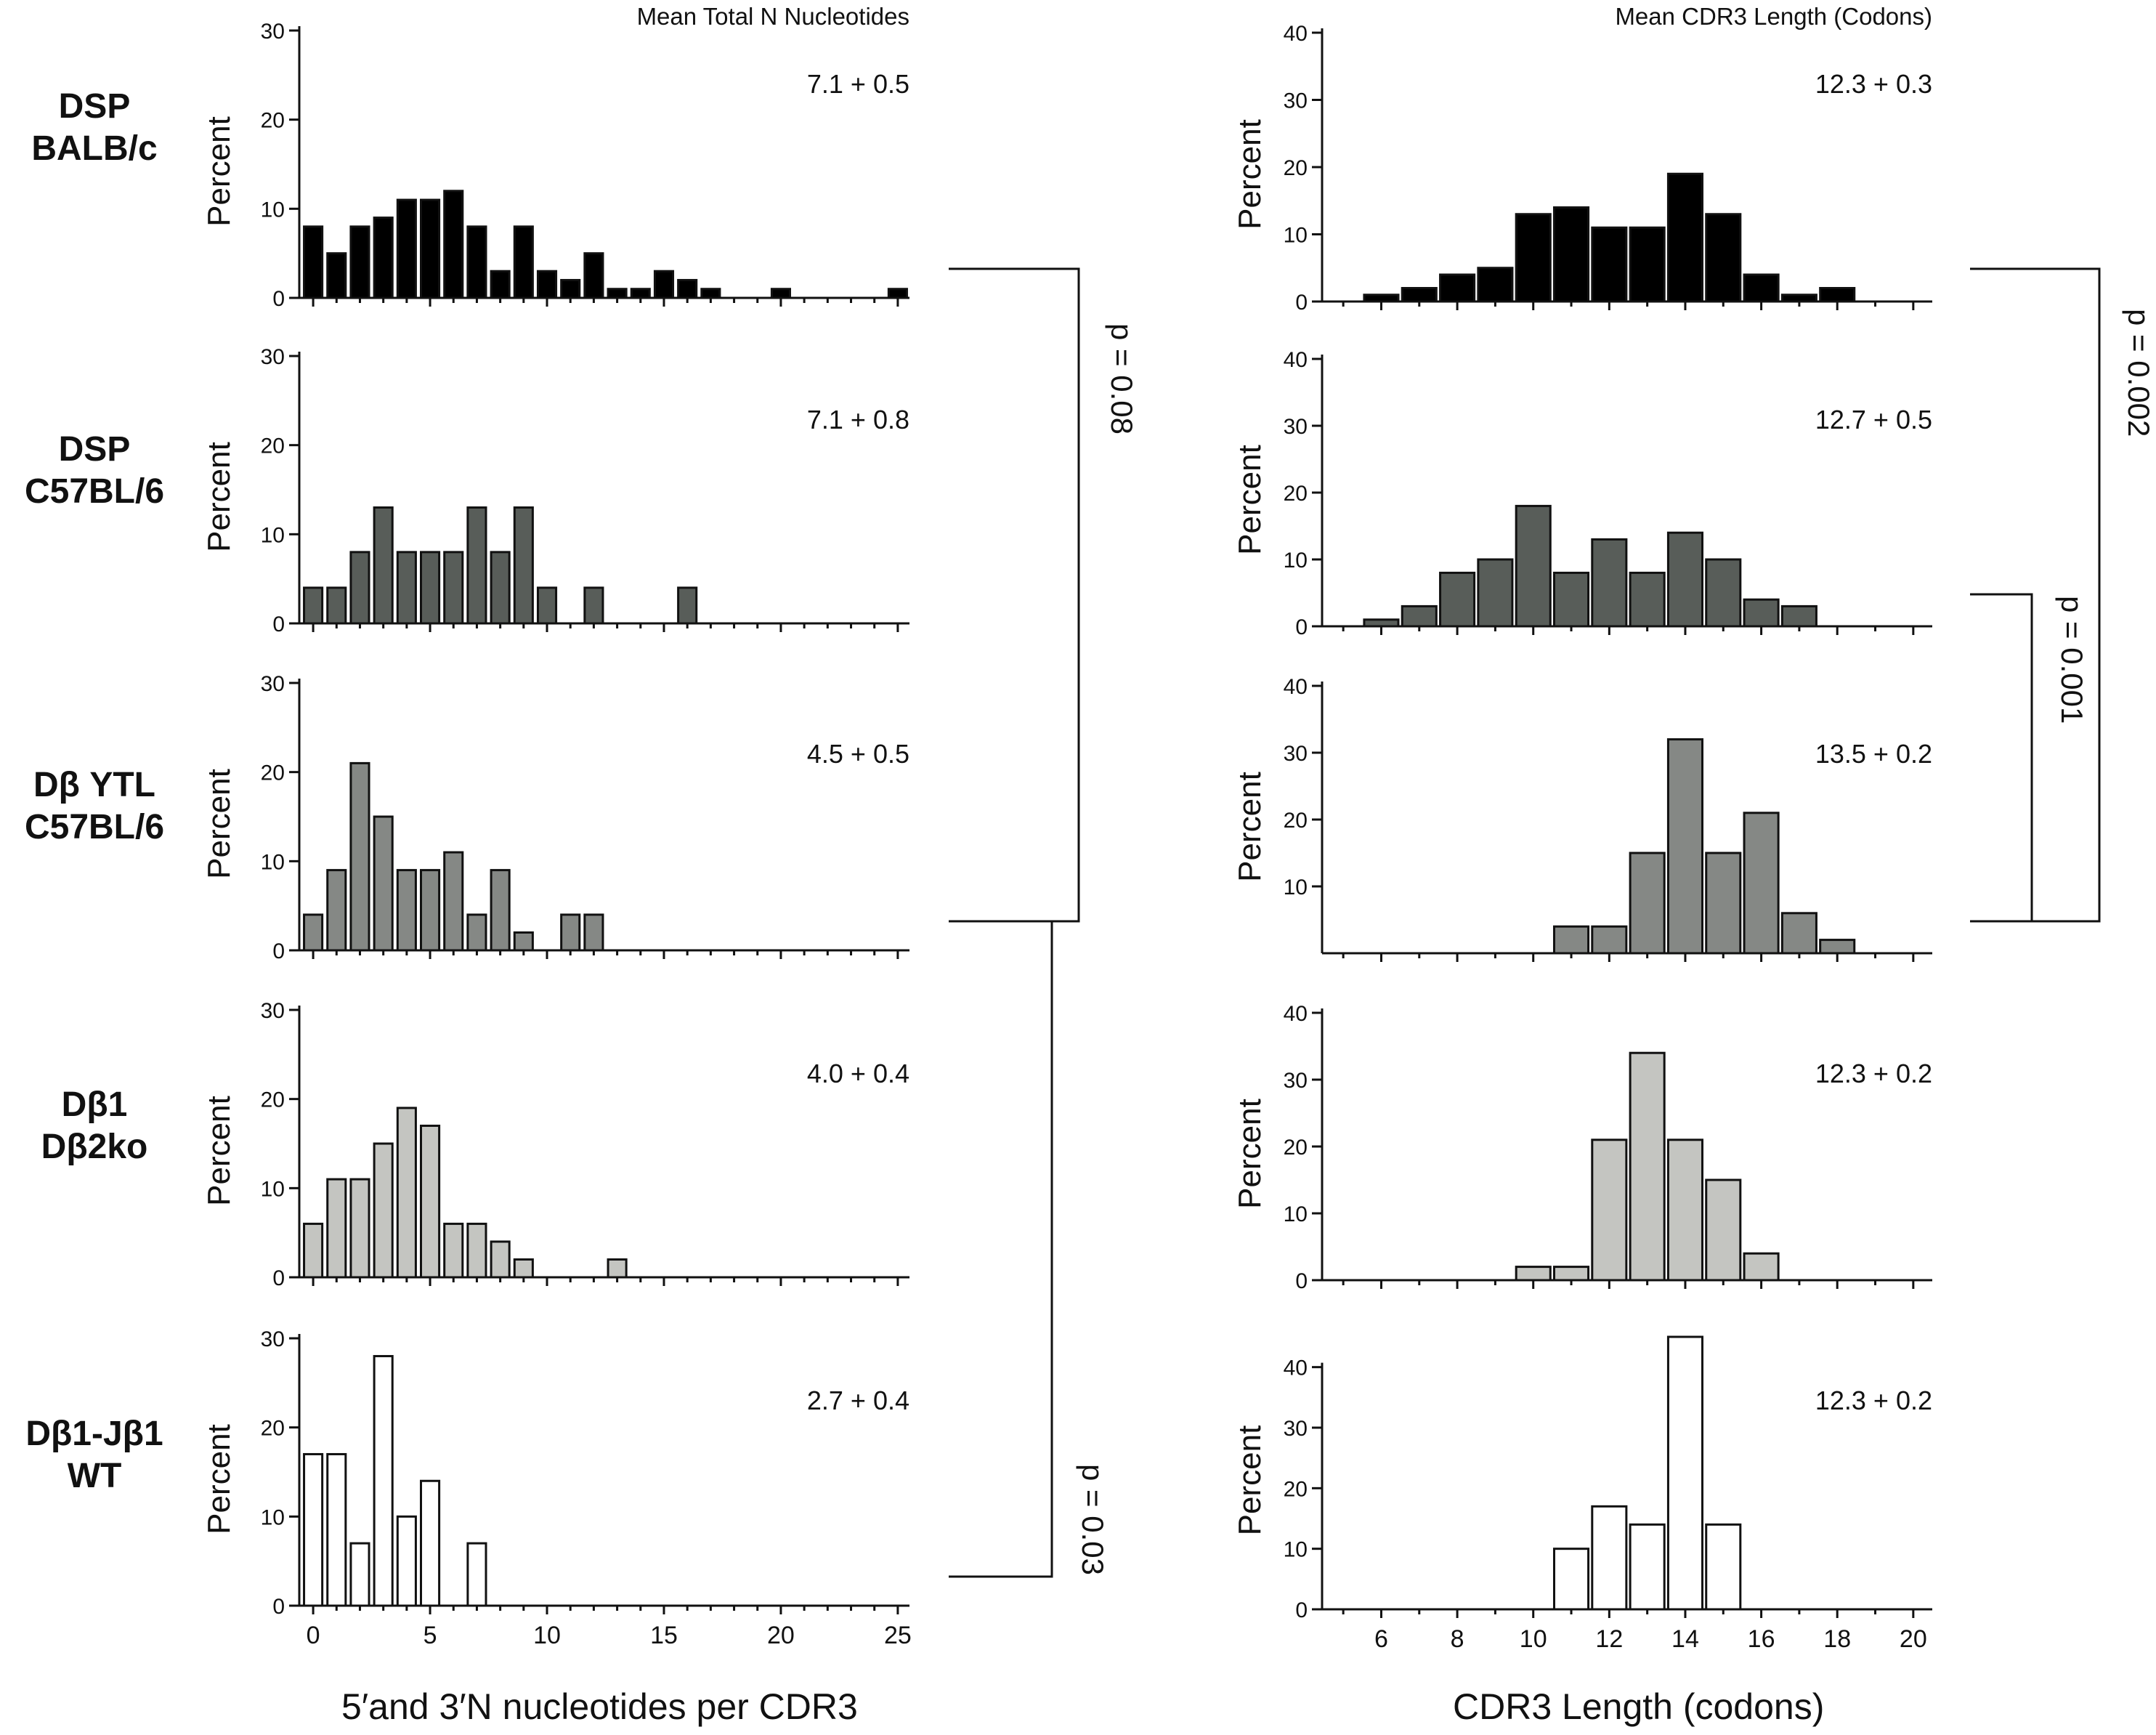 The image size is (2156, 1735). What do you see at coordinates (1873, 754) in the screenshot?
I see `mean-annotation: 13.5 + 0.2` at bounding box center [1873, 754].